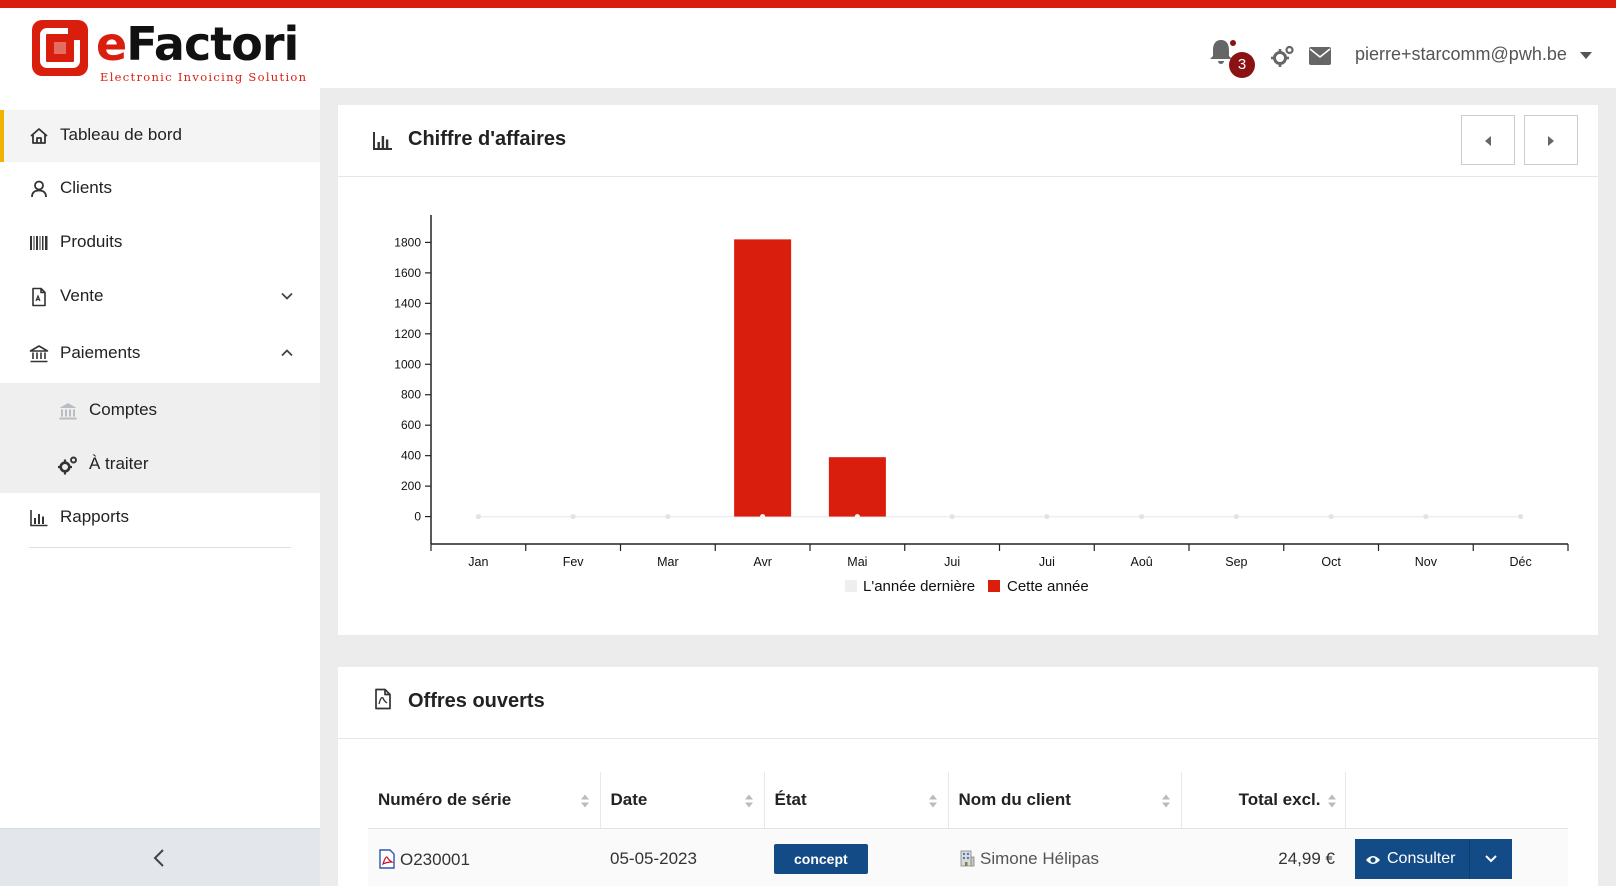  What do you see at coordinates (790, 799) in the screenshot?
I see `column-header-label: État` at bounding box center [790, 799].